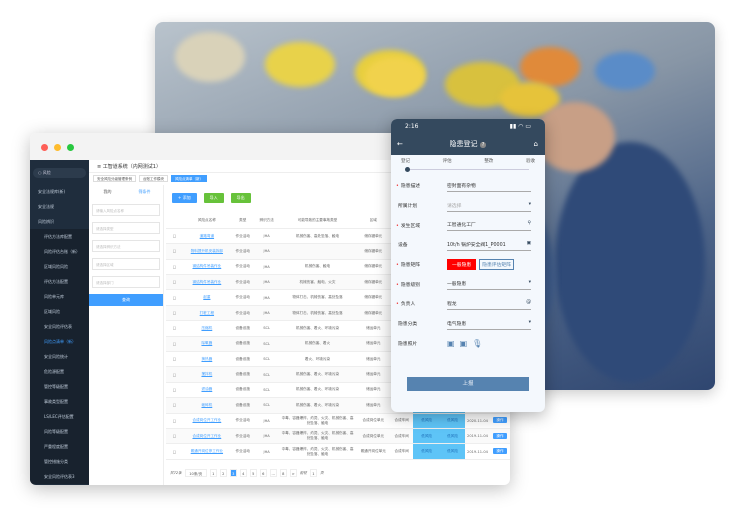 This screenshot has height=519, width=738. What do you see at coordinates (283, 473) in the screenshot?
I see `page-button: 8` at bounding box center [283, 473].